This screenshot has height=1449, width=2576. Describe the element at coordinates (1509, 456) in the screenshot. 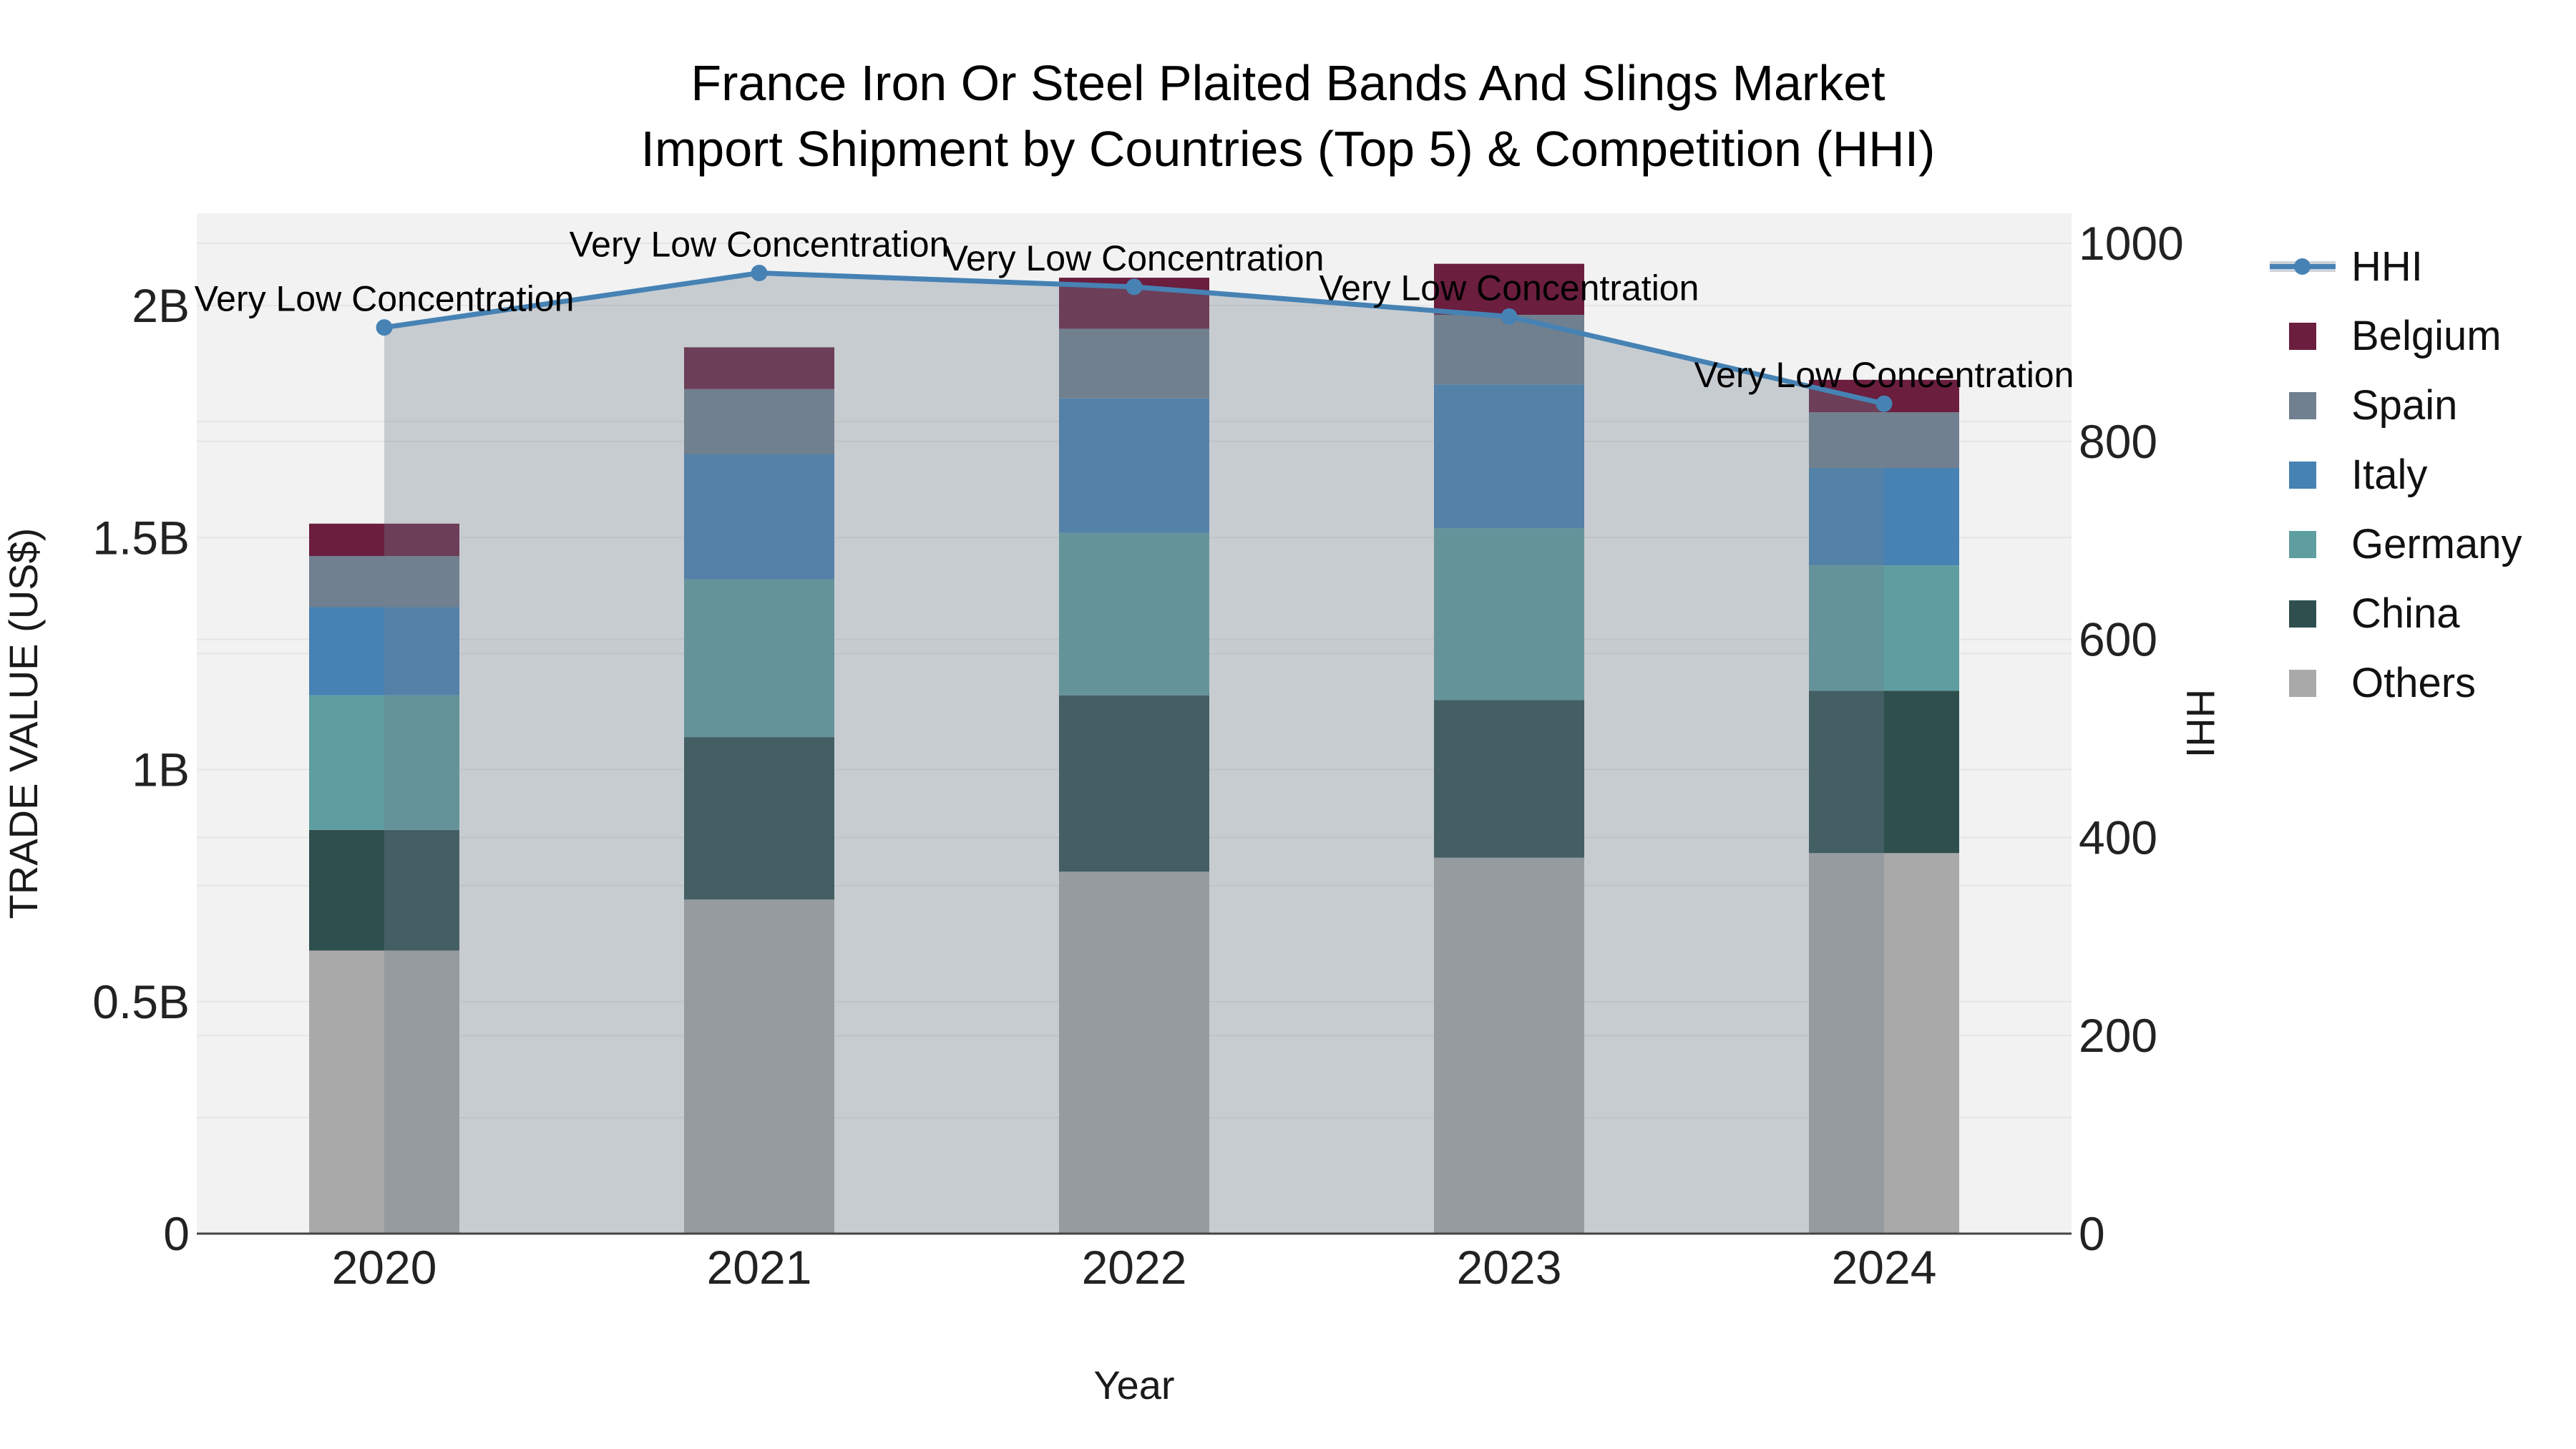

I see `bar-segment-italy-2023` at that location.